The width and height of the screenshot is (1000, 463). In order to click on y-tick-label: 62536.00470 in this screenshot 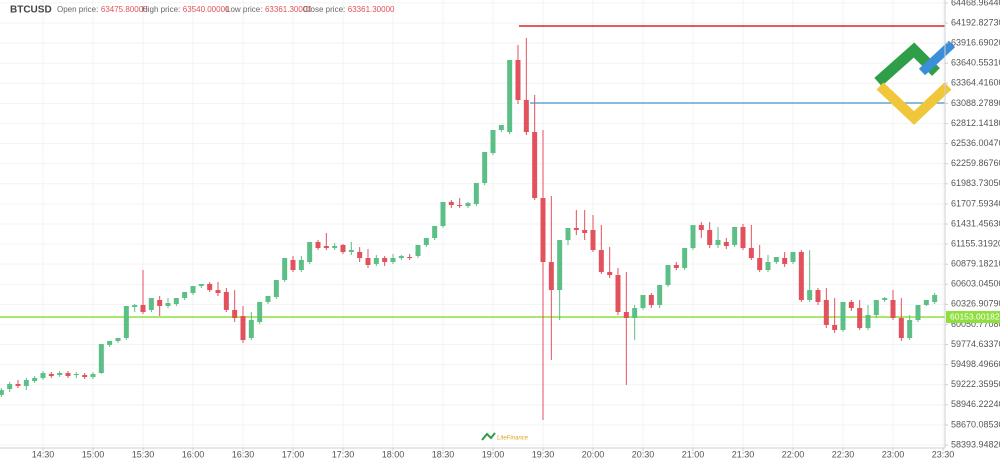, I will do `click(975, 143)`.